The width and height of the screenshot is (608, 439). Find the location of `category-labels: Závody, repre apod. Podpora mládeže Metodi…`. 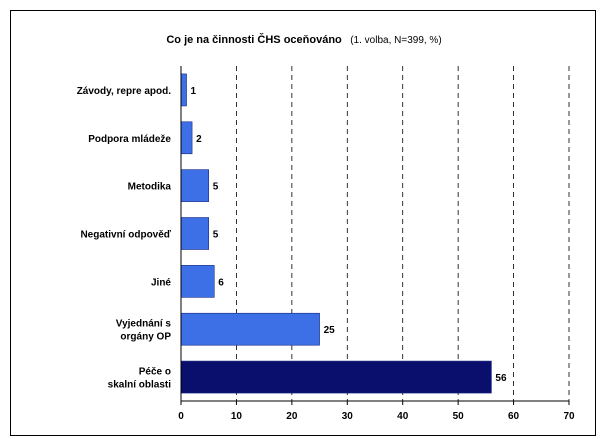

category-labels: Závody, repre apod. Podpora mládeže Metodi… is located at coordinates (124, 238).